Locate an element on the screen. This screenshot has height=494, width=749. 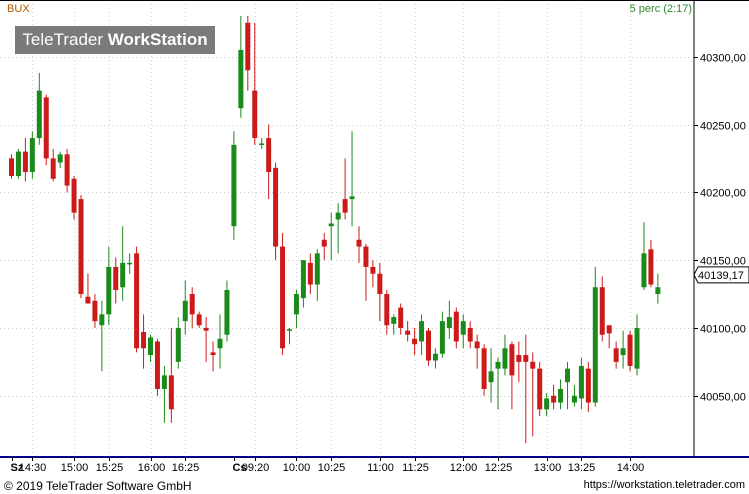
logo-product: WorkStation is located at coordinates (157, 39).